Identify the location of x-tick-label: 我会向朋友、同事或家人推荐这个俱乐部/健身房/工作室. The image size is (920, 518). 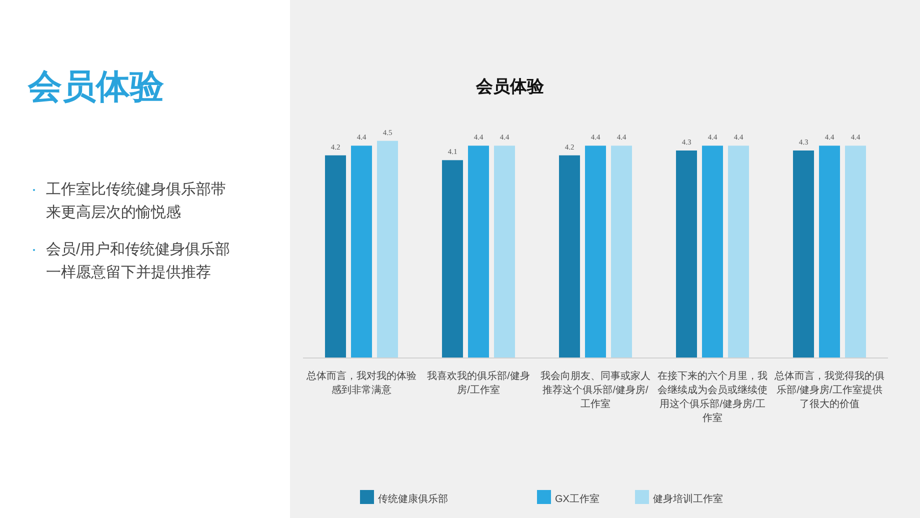
(596, 391).